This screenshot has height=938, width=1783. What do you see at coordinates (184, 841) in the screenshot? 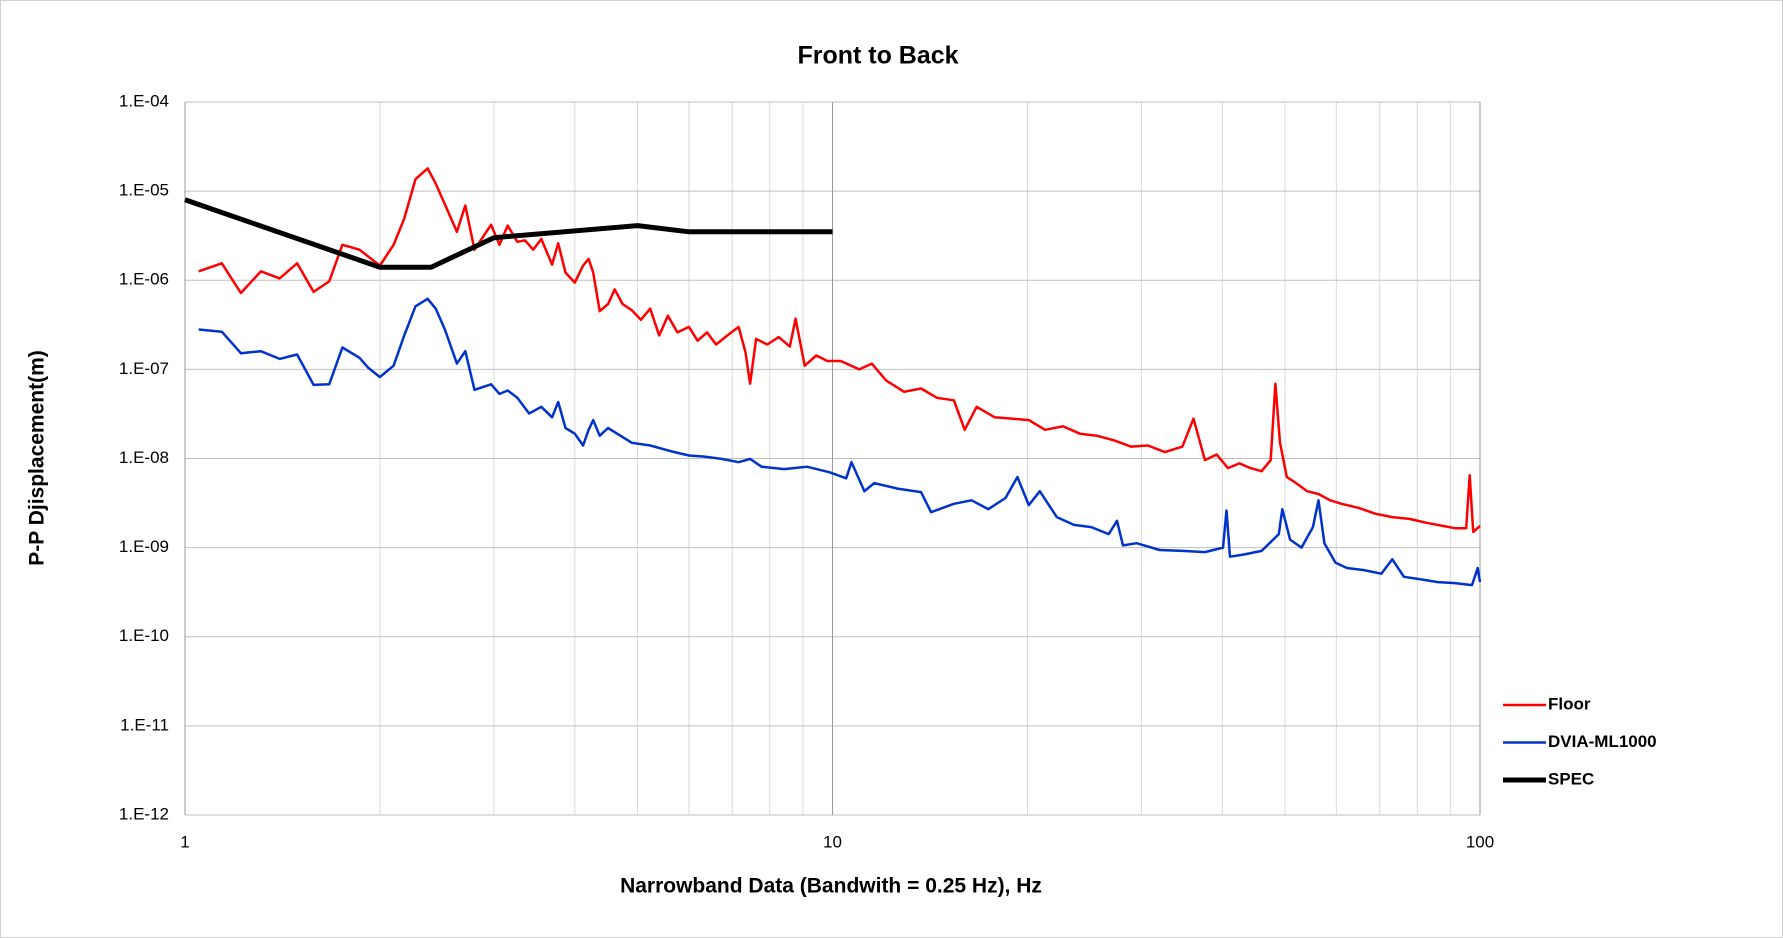
I see `x-tick-label: 1` at bounding box center [184, 841].